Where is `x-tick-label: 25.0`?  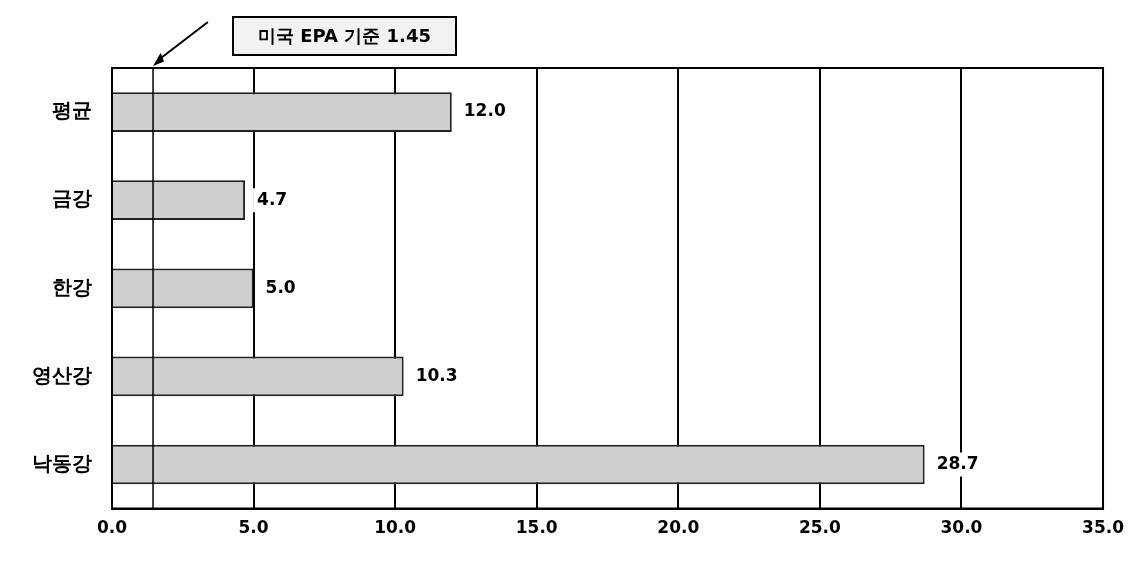 x-tick-label: 25.0 is located at coordinates (820, 527).